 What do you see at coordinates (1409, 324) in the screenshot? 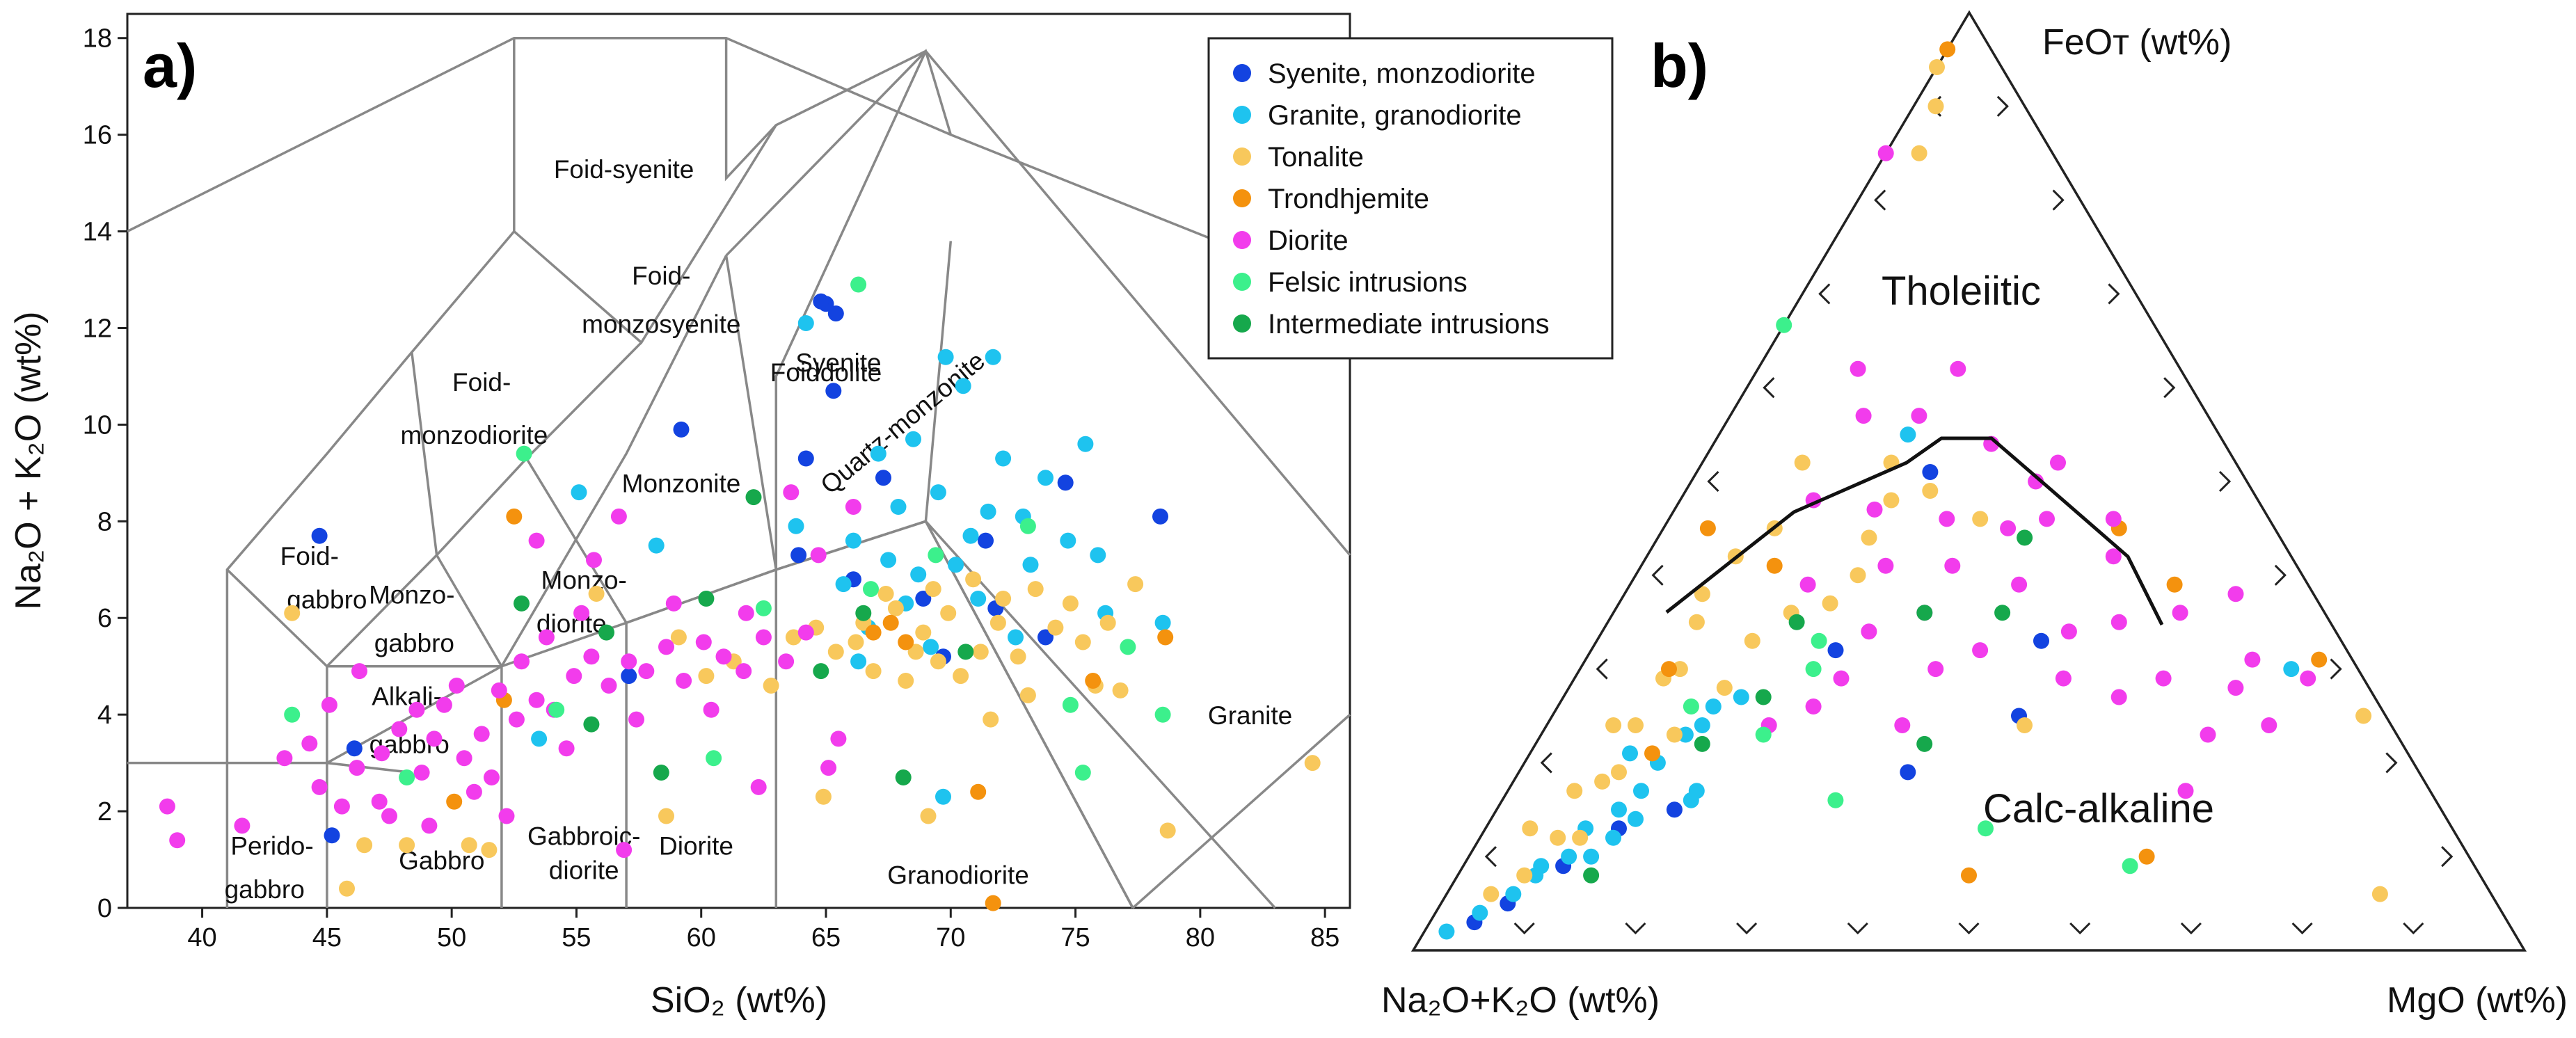
I see `legend-label: Intermediate intrusions` at bounding box center [1409, 324].